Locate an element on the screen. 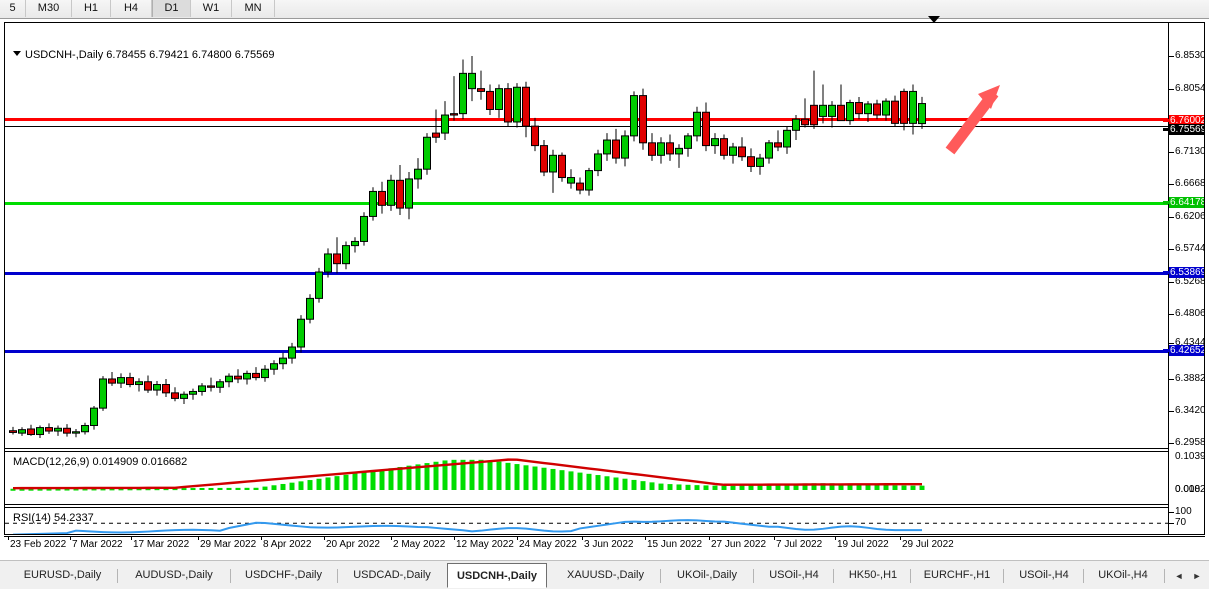 The width and height of the screenshot is (1209, 589). price-label: 6.34200 is located at coordinates (1189, 410).